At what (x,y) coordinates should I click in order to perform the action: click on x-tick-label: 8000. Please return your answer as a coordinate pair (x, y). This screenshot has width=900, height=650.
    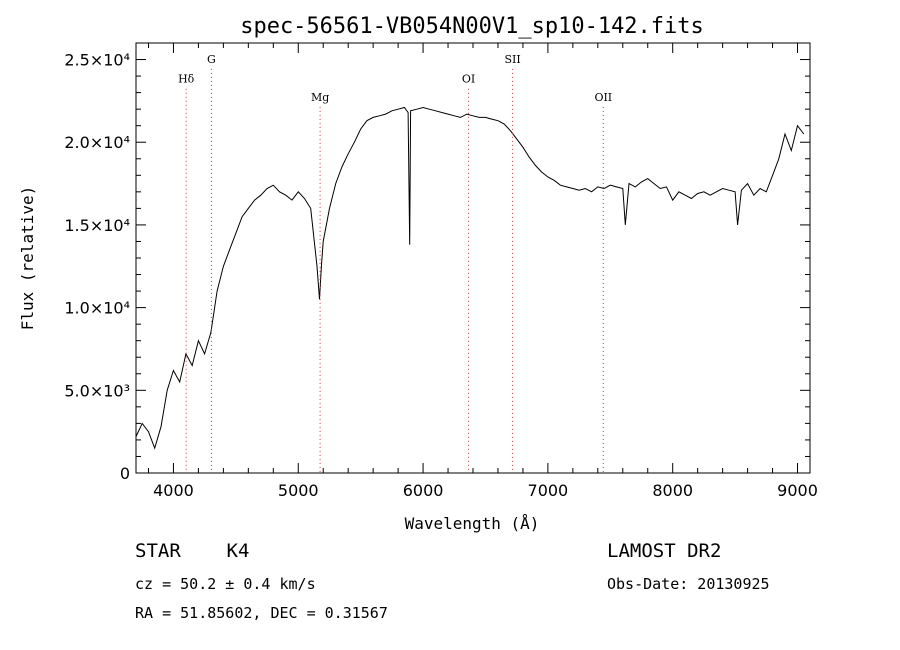
    Looking at the image, I should click on (672, 490).